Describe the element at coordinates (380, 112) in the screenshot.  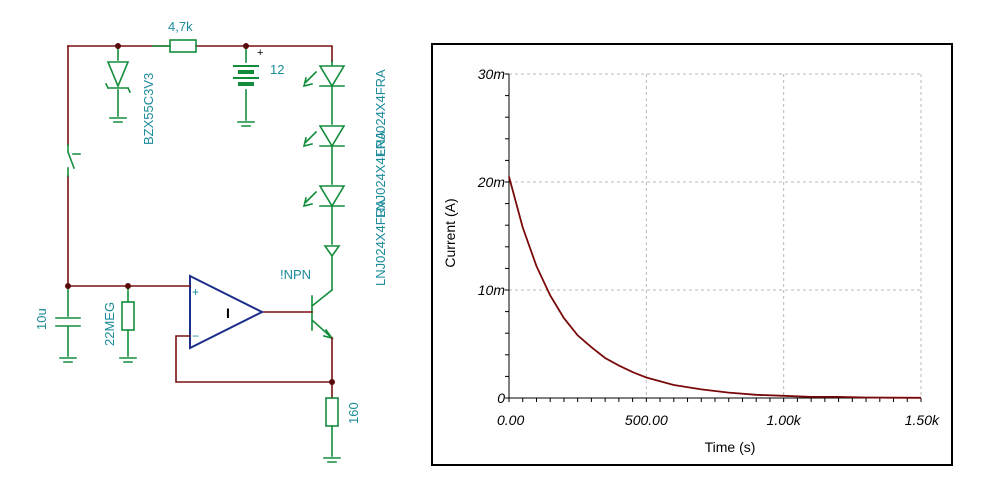
I see `led-label-overlap-2: LNJ024X4FRA` at that location.